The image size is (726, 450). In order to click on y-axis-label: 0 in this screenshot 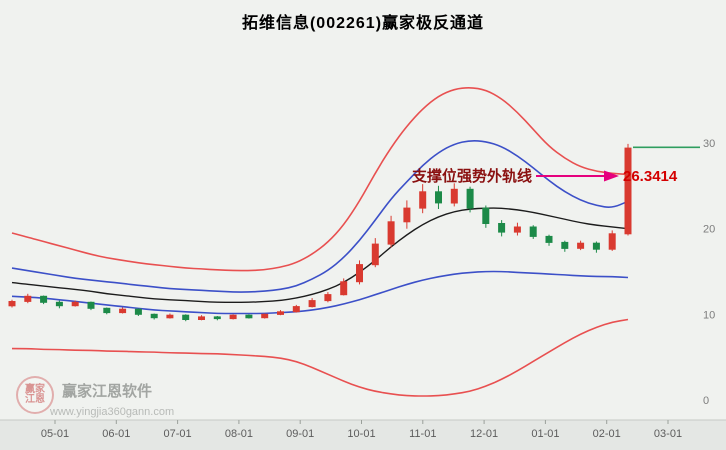, I will do `click(706, 401)`.